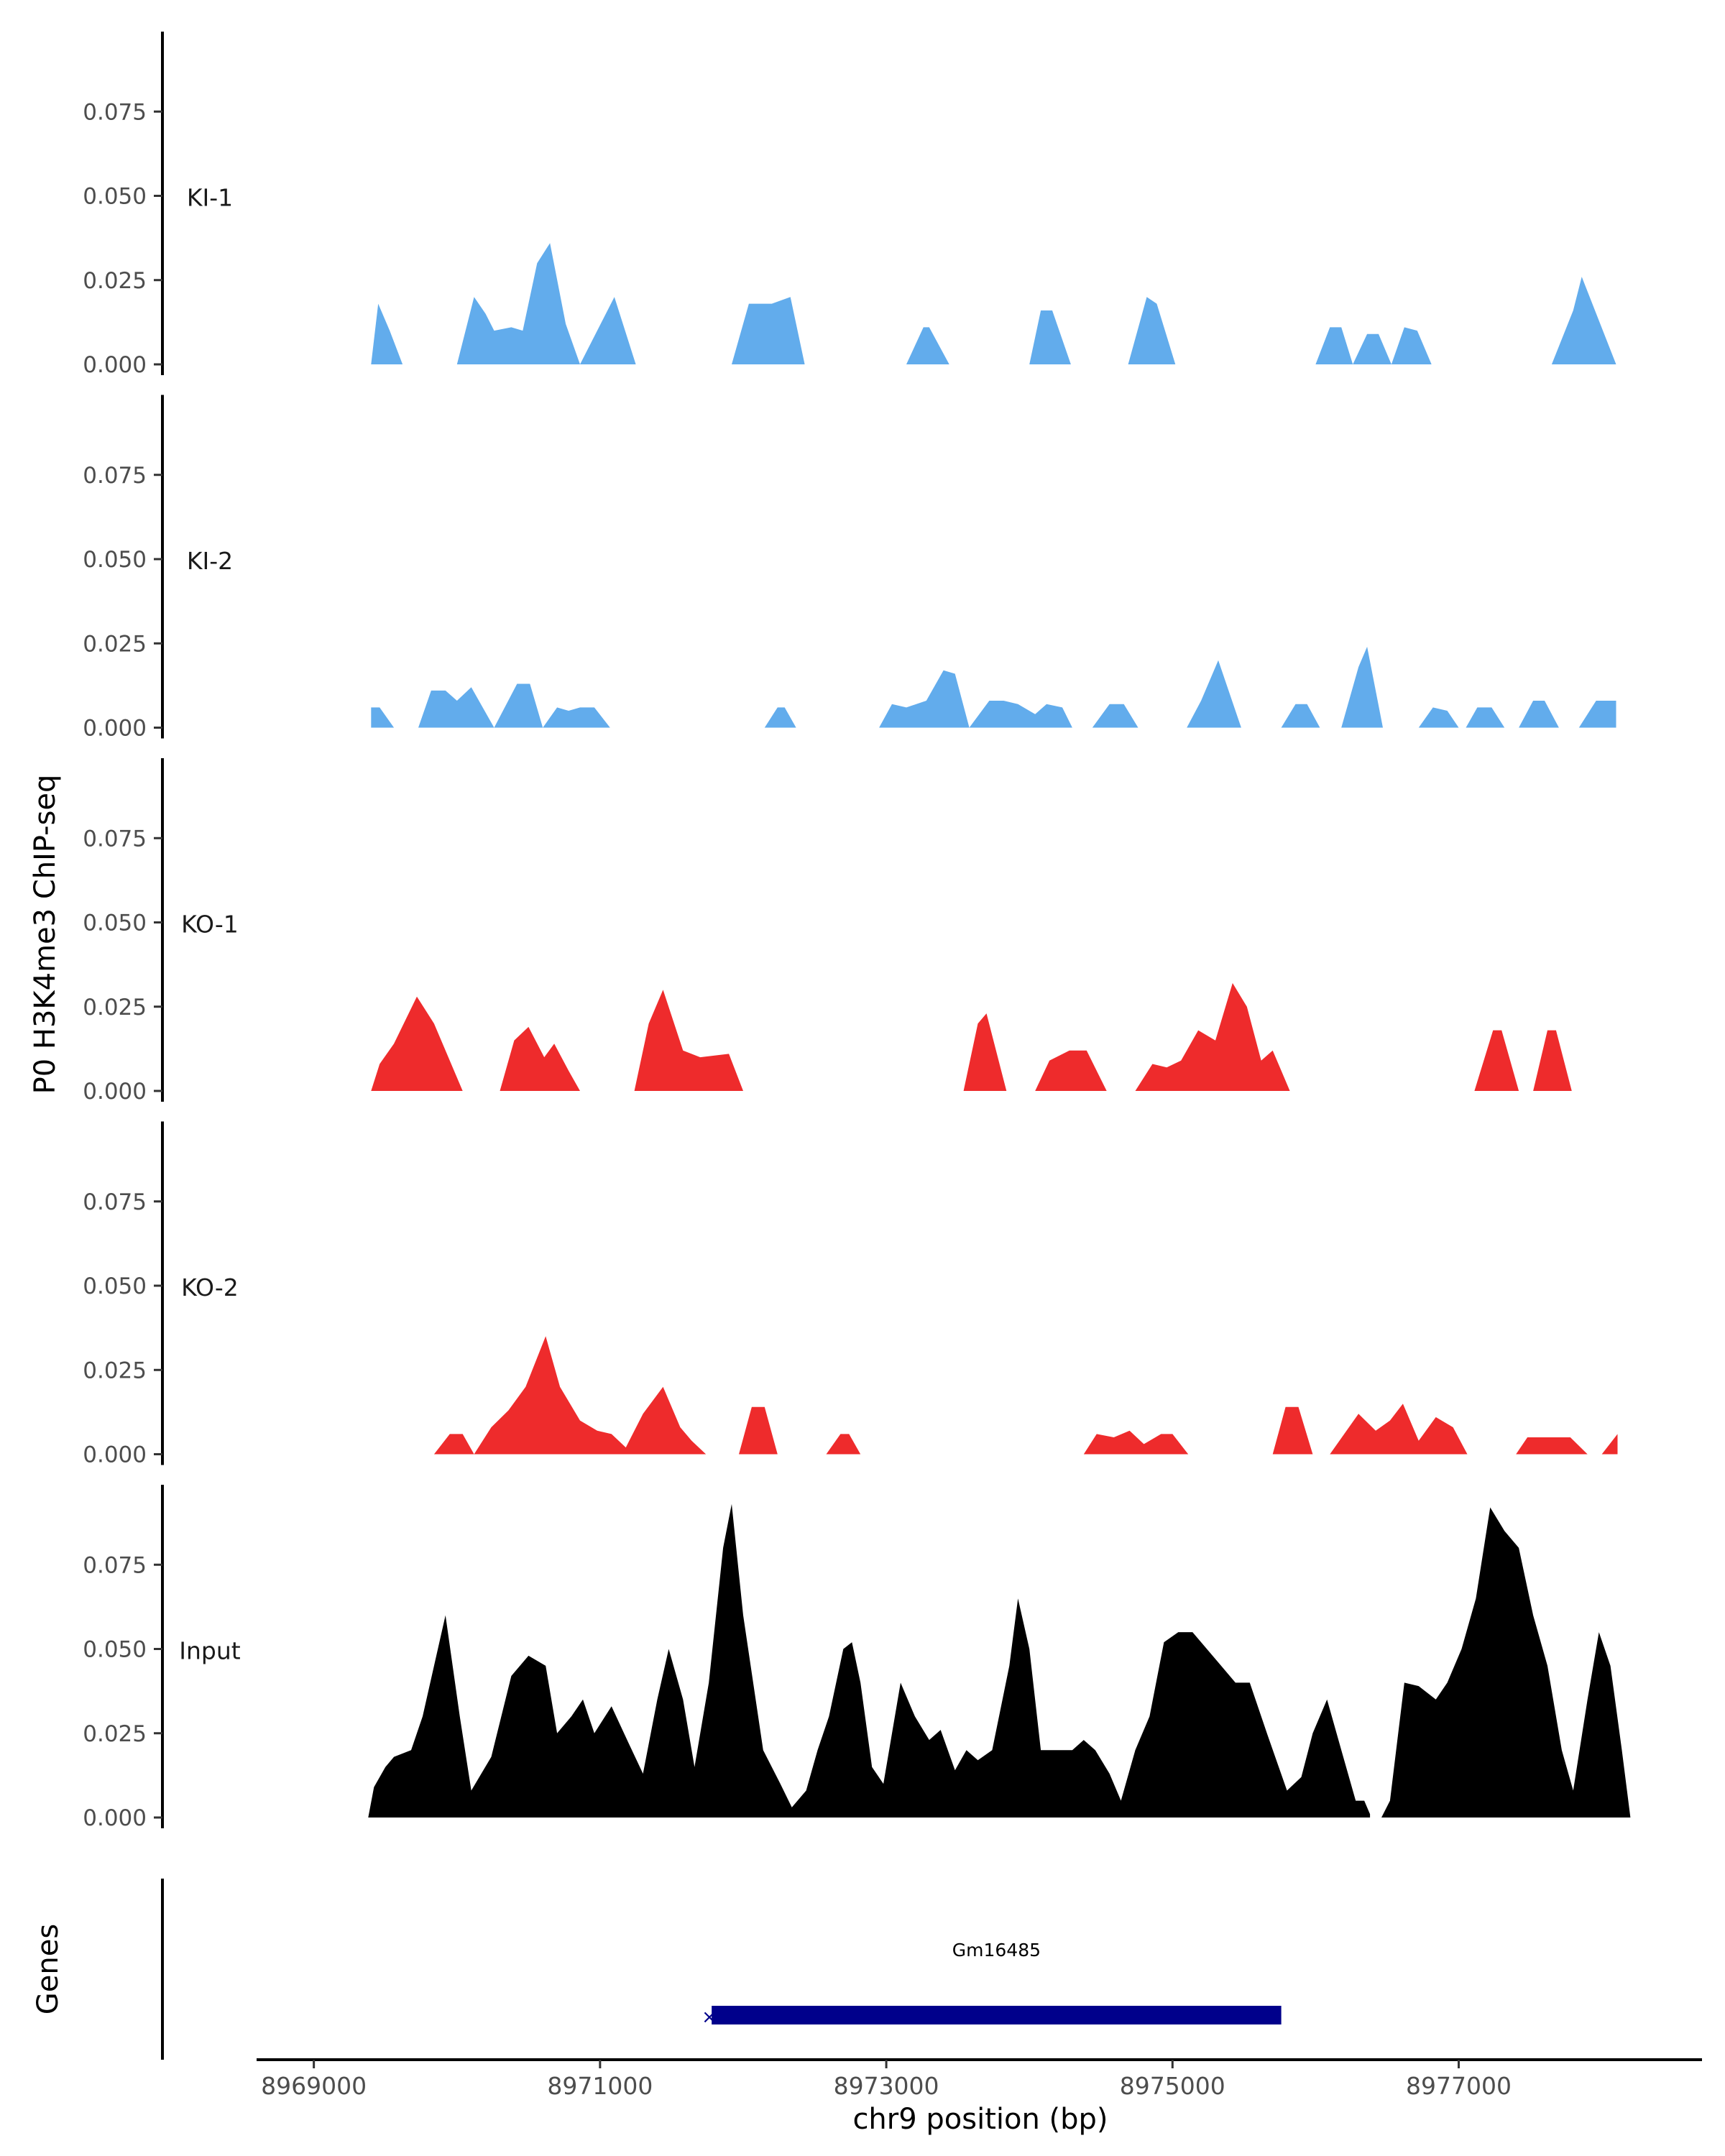 The width and height of the screenshot is (1725, 2156). What do you see at coordinates (314, 2086) in the screenshot?
I see `x-tick-label: 8969000` at bounding box center [314, 2086].